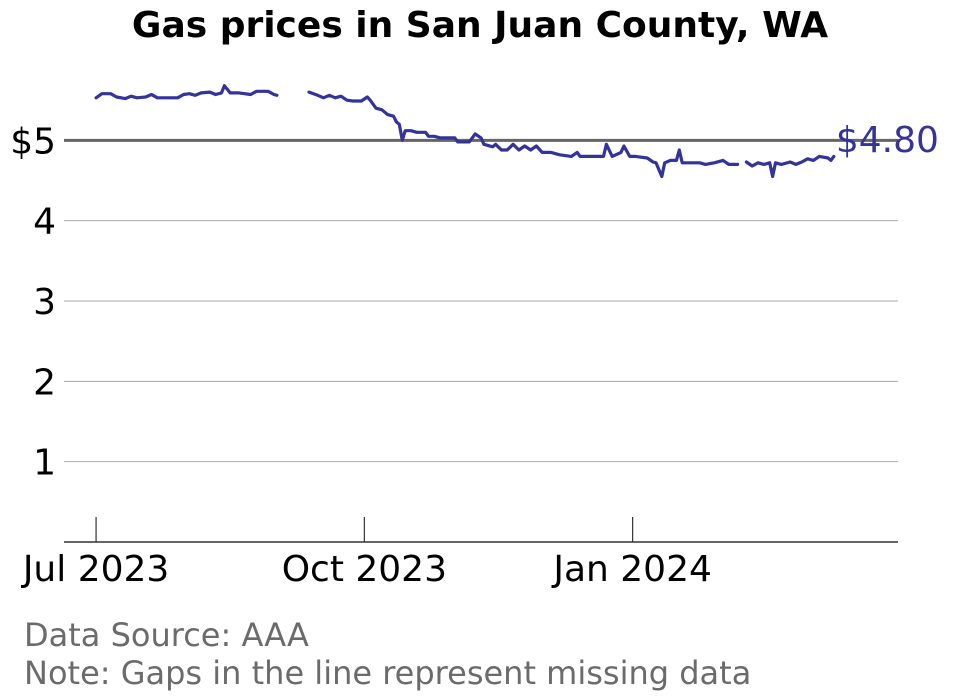  I want to click on y-tick-label-0: 1, so click(44, 463).